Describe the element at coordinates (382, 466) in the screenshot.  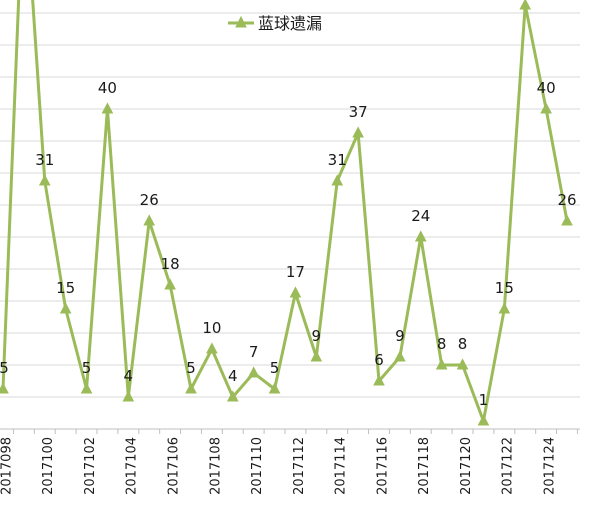
I see `x-tick-label: 2017116` at that location.